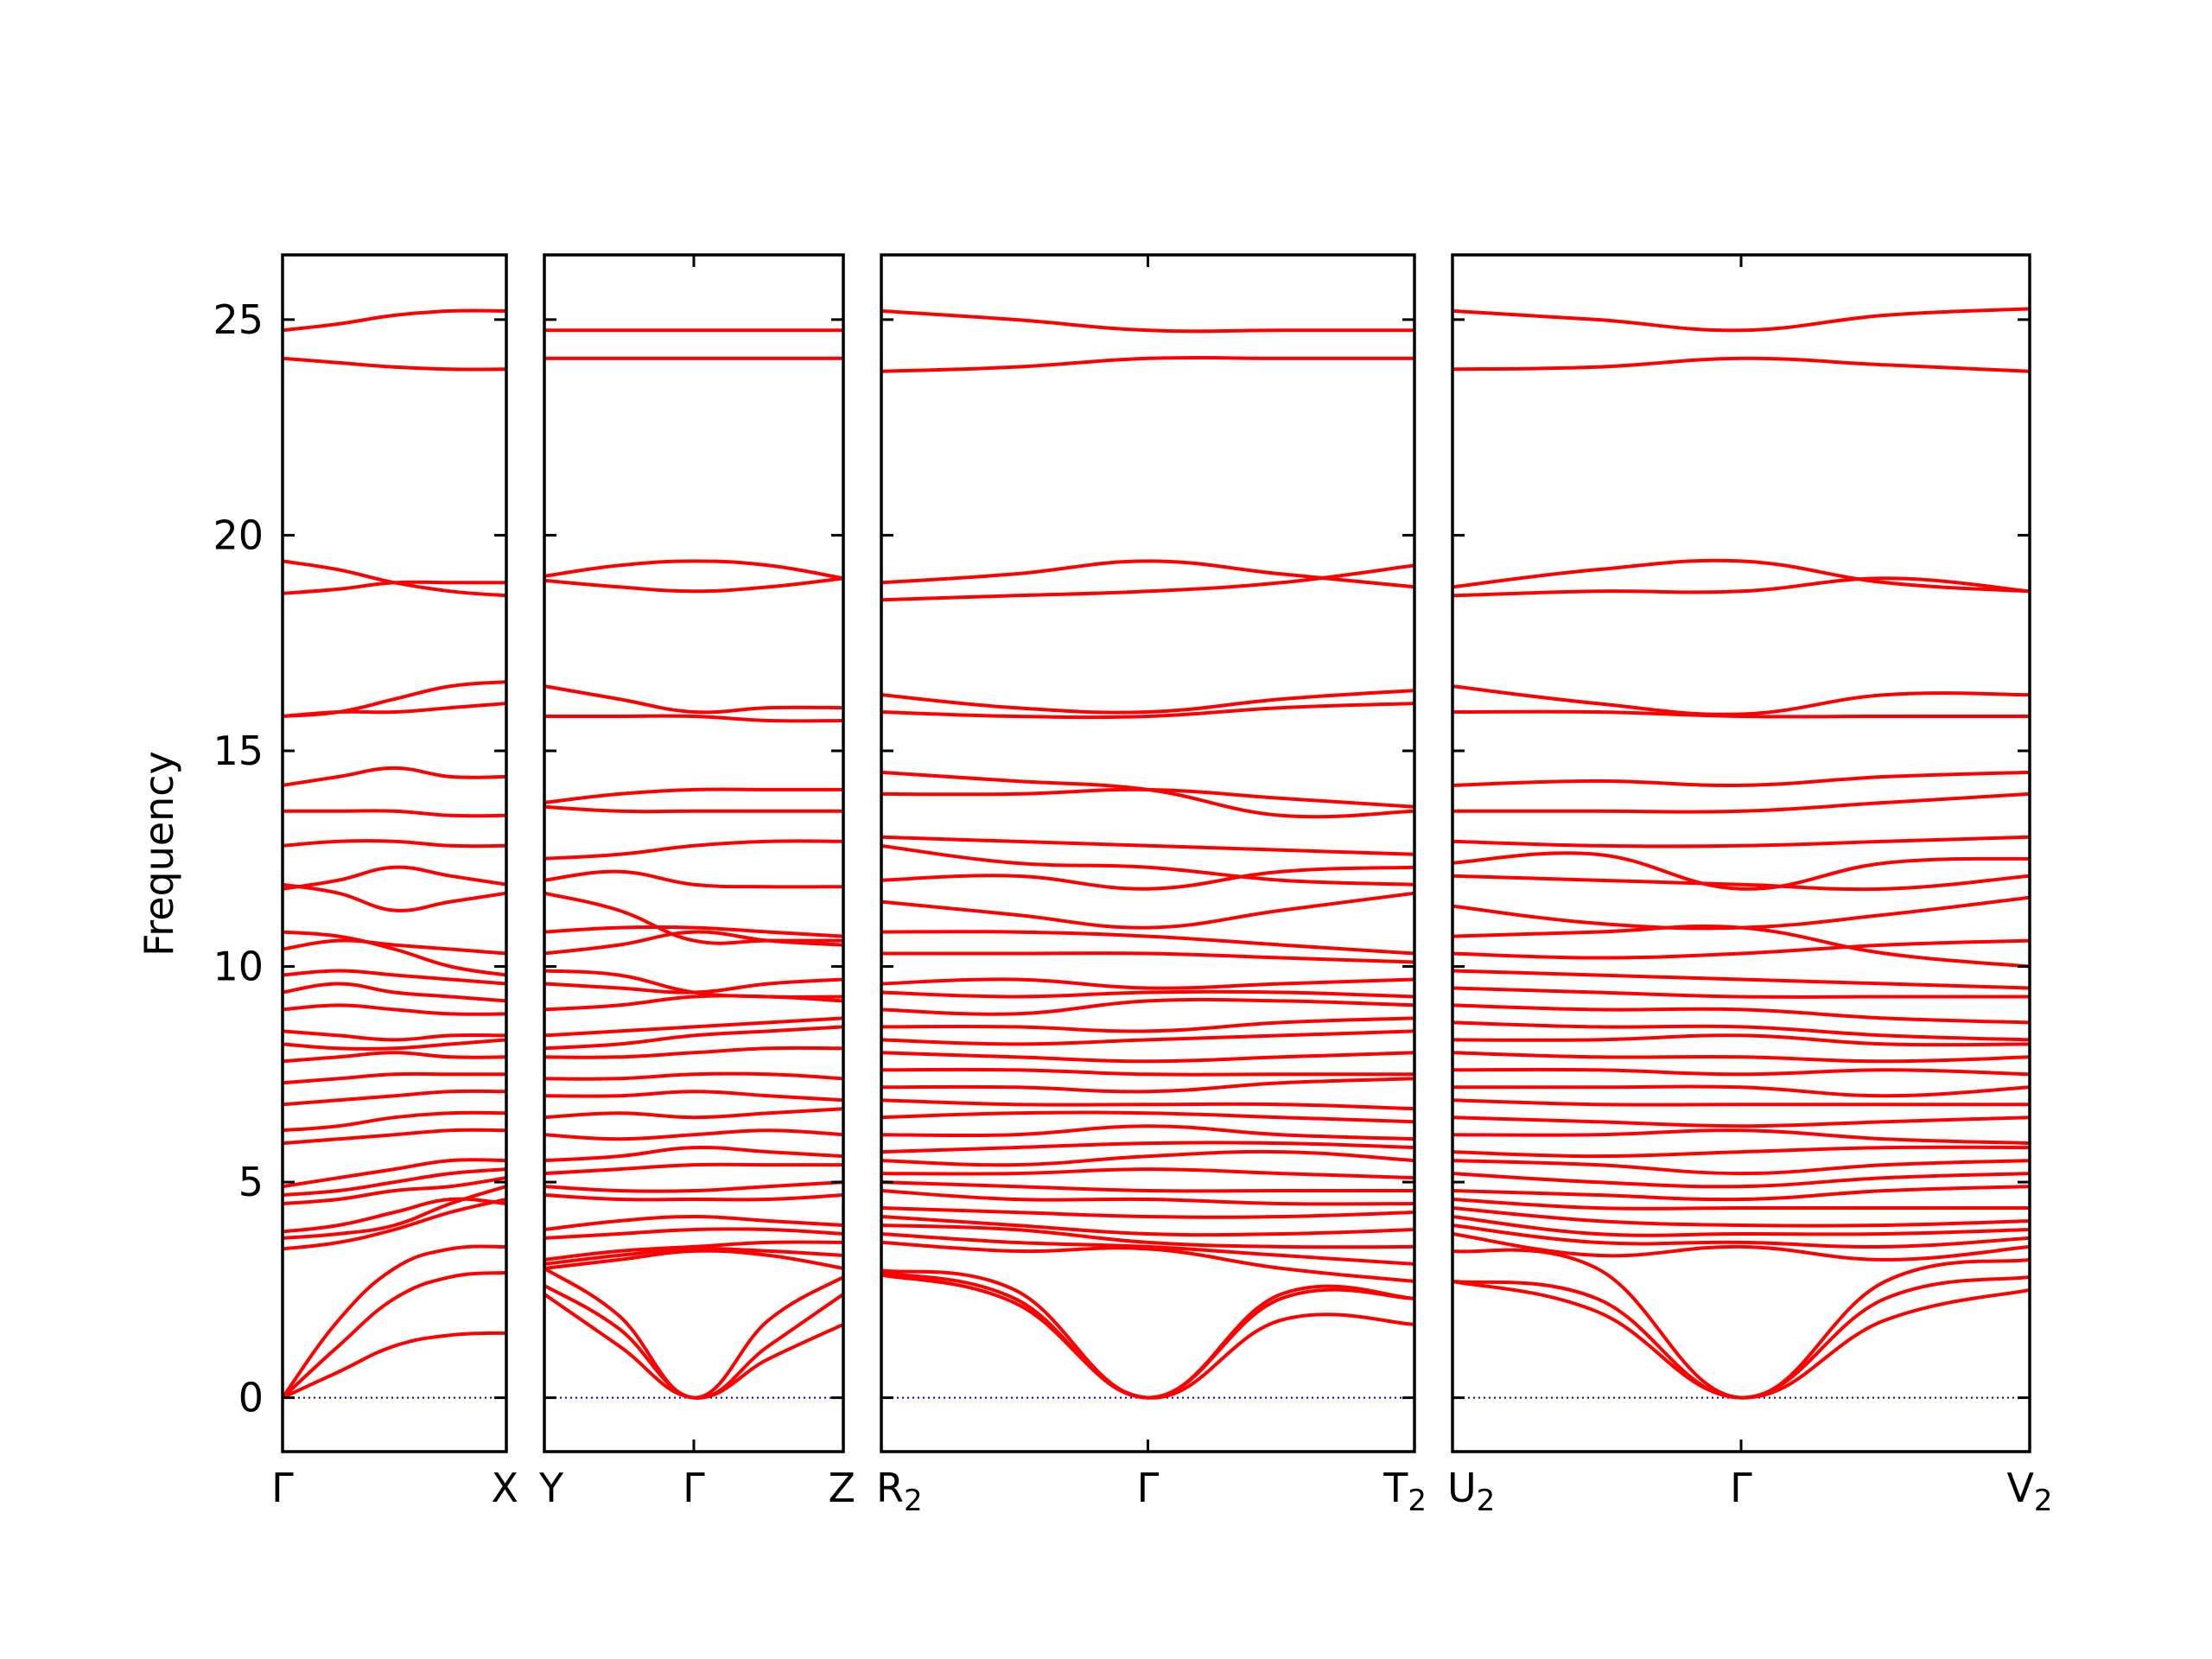 The width and height of the screenshot is (2212, 1659). I want to click on y-tick-label-10: 10, so click(238, 967).